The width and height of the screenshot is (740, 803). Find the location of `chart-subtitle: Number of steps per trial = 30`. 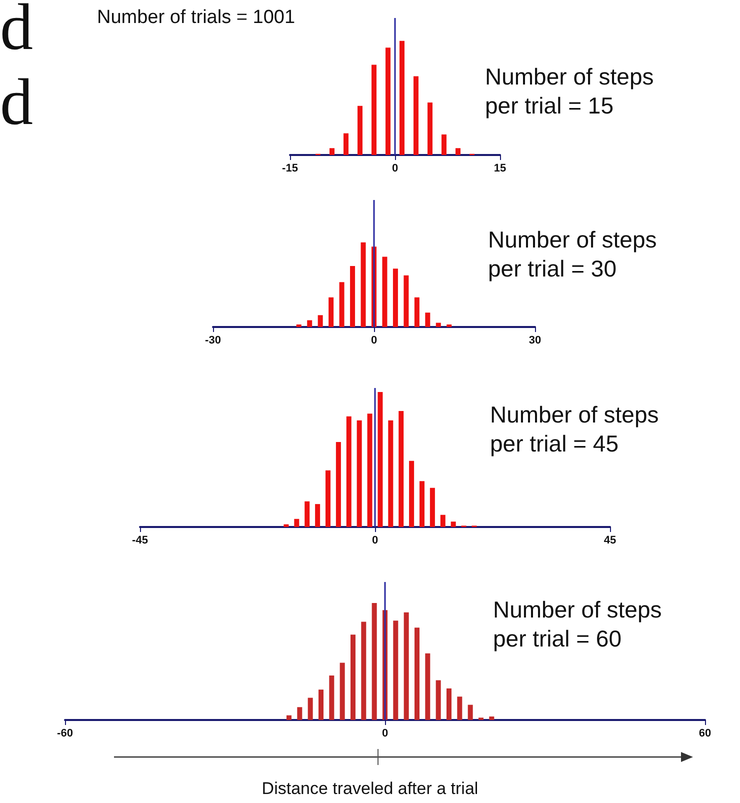

chart-subtitle: Number of steps per trial = 30 is located at coordinates (576, 254).